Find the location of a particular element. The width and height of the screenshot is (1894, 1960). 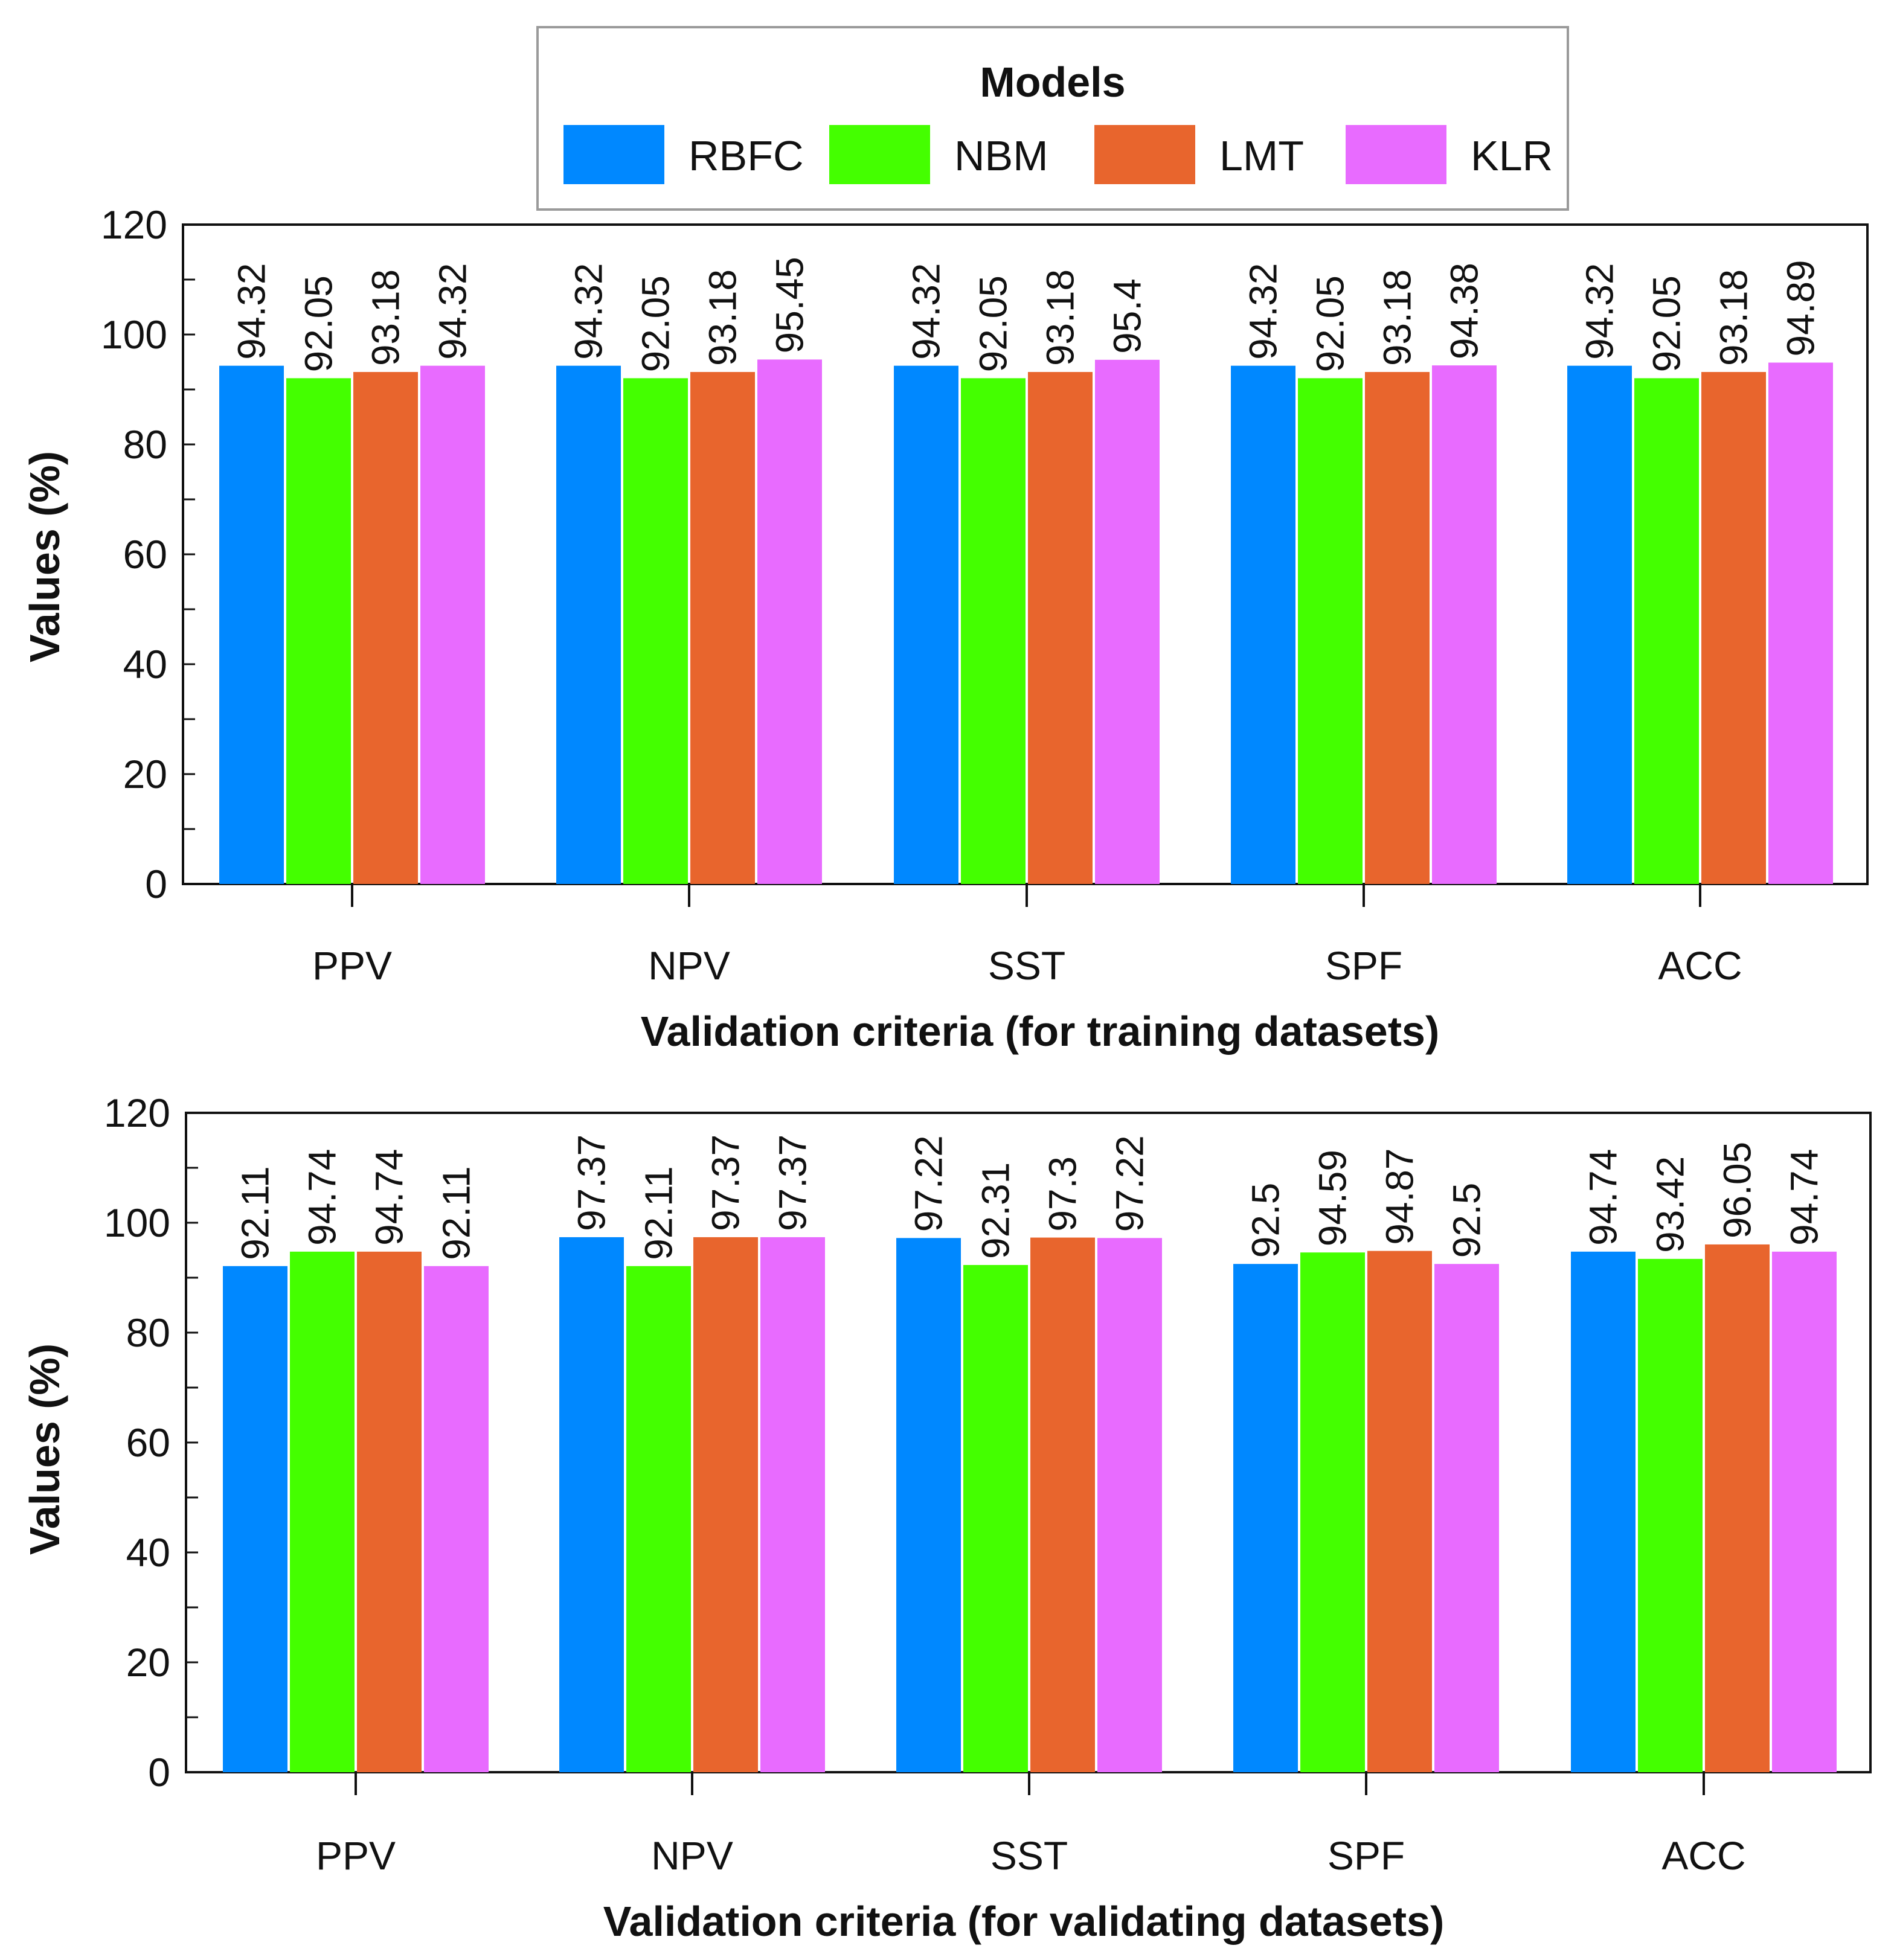

data-label: 95.45 is located at coordinates (790, 305).